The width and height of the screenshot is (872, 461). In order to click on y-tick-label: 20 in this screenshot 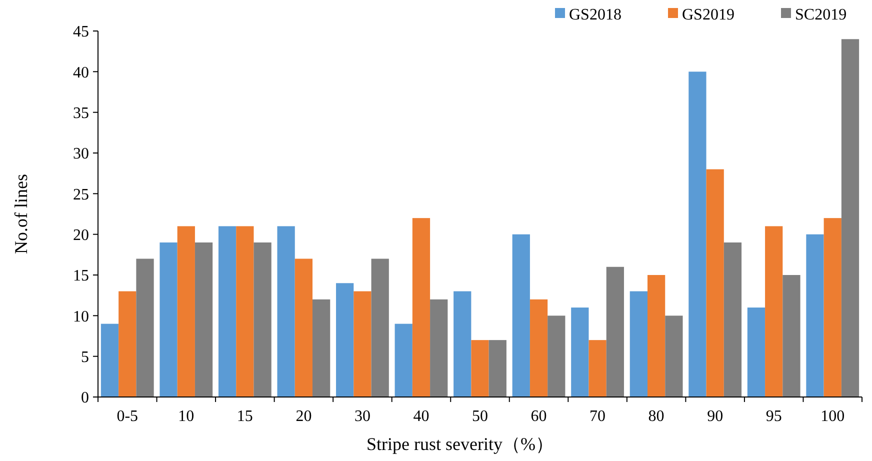, I will do `click(81, 235)`.